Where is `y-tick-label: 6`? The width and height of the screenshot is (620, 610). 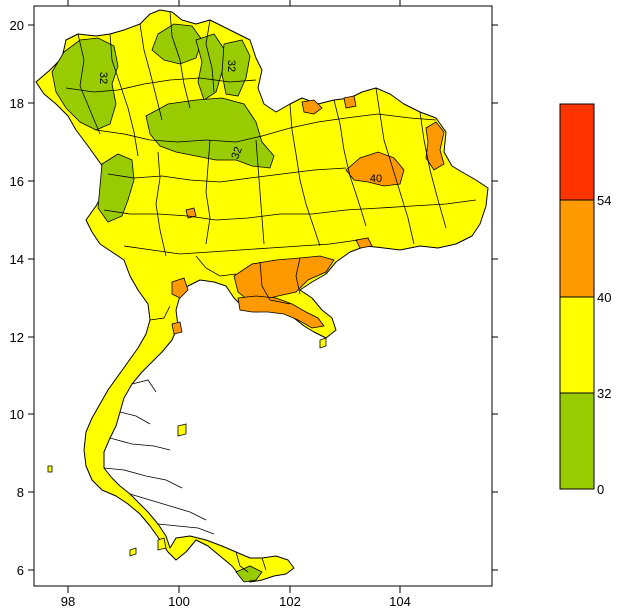
y-tick-label: 6 is located at coordinates (20, 570).